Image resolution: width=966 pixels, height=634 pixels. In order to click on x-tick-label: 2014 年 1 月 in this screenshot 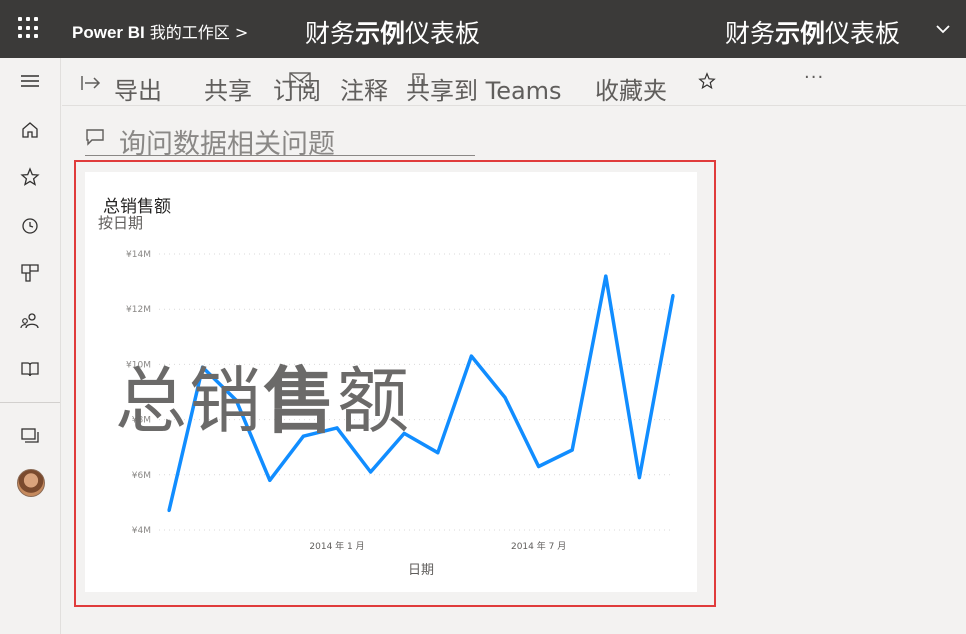, I will do `click(336, 546)`.